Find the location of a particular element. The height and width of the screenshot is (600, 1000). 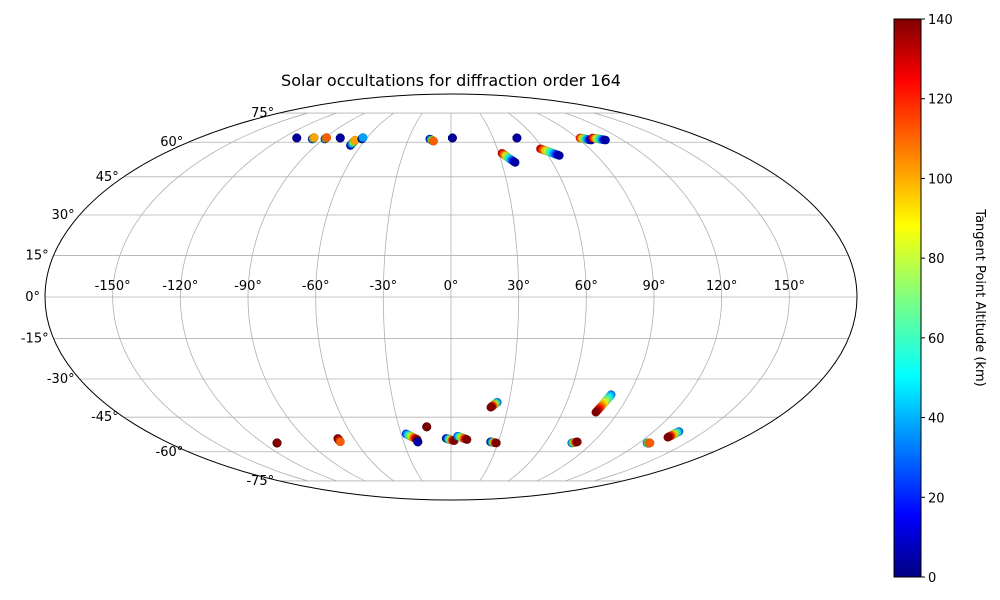

lat-tick-label: -60° is located at coordinates (170, 452).